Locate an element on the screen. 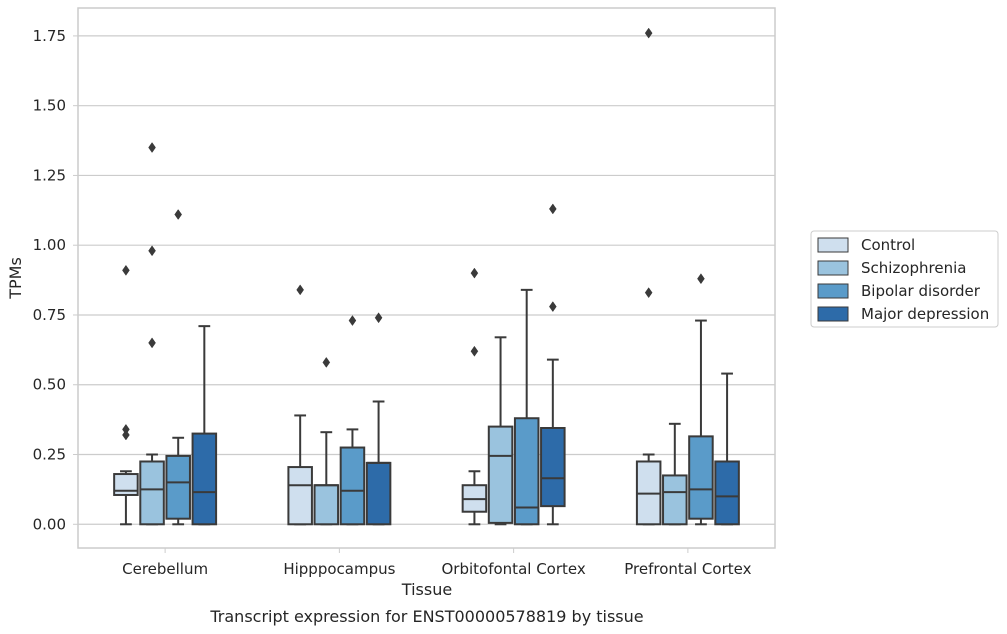 Image resolution: width=1007 pixels, height=634 pixels. legend-label: Control is located at coordinates (888, 245).